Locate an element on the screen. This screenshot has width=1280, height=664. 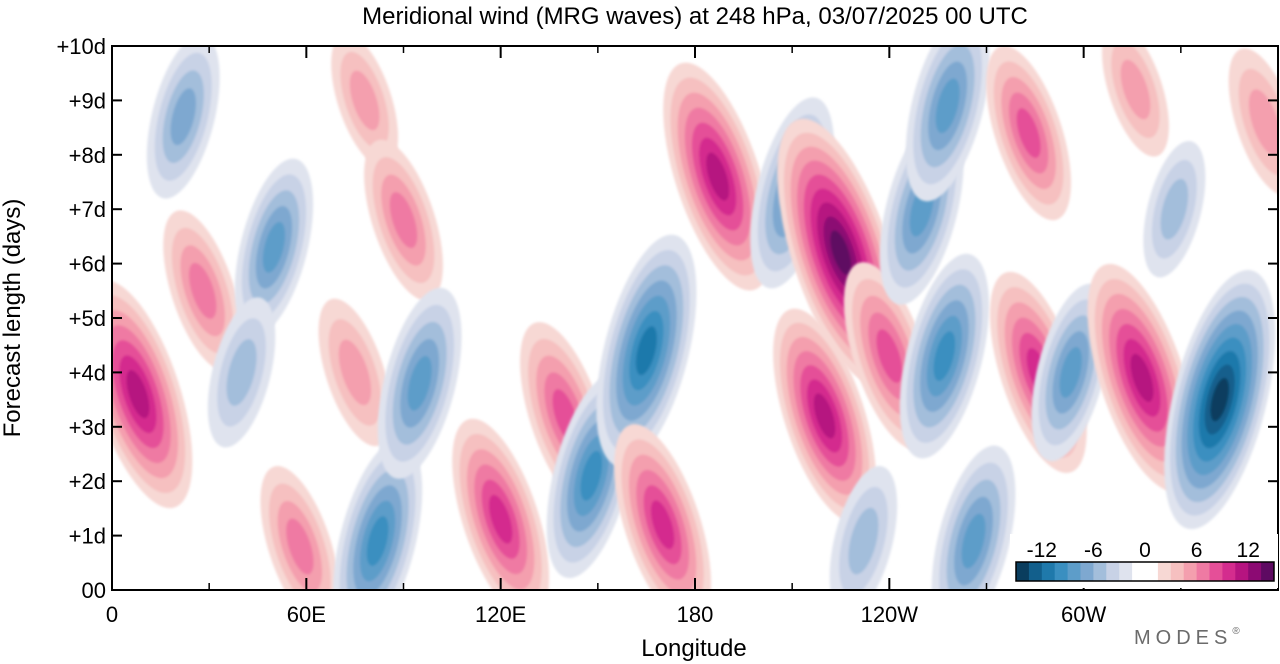
colorbar-legend: -12 -6 0 6 12 is located at coordinates (1144, 561).